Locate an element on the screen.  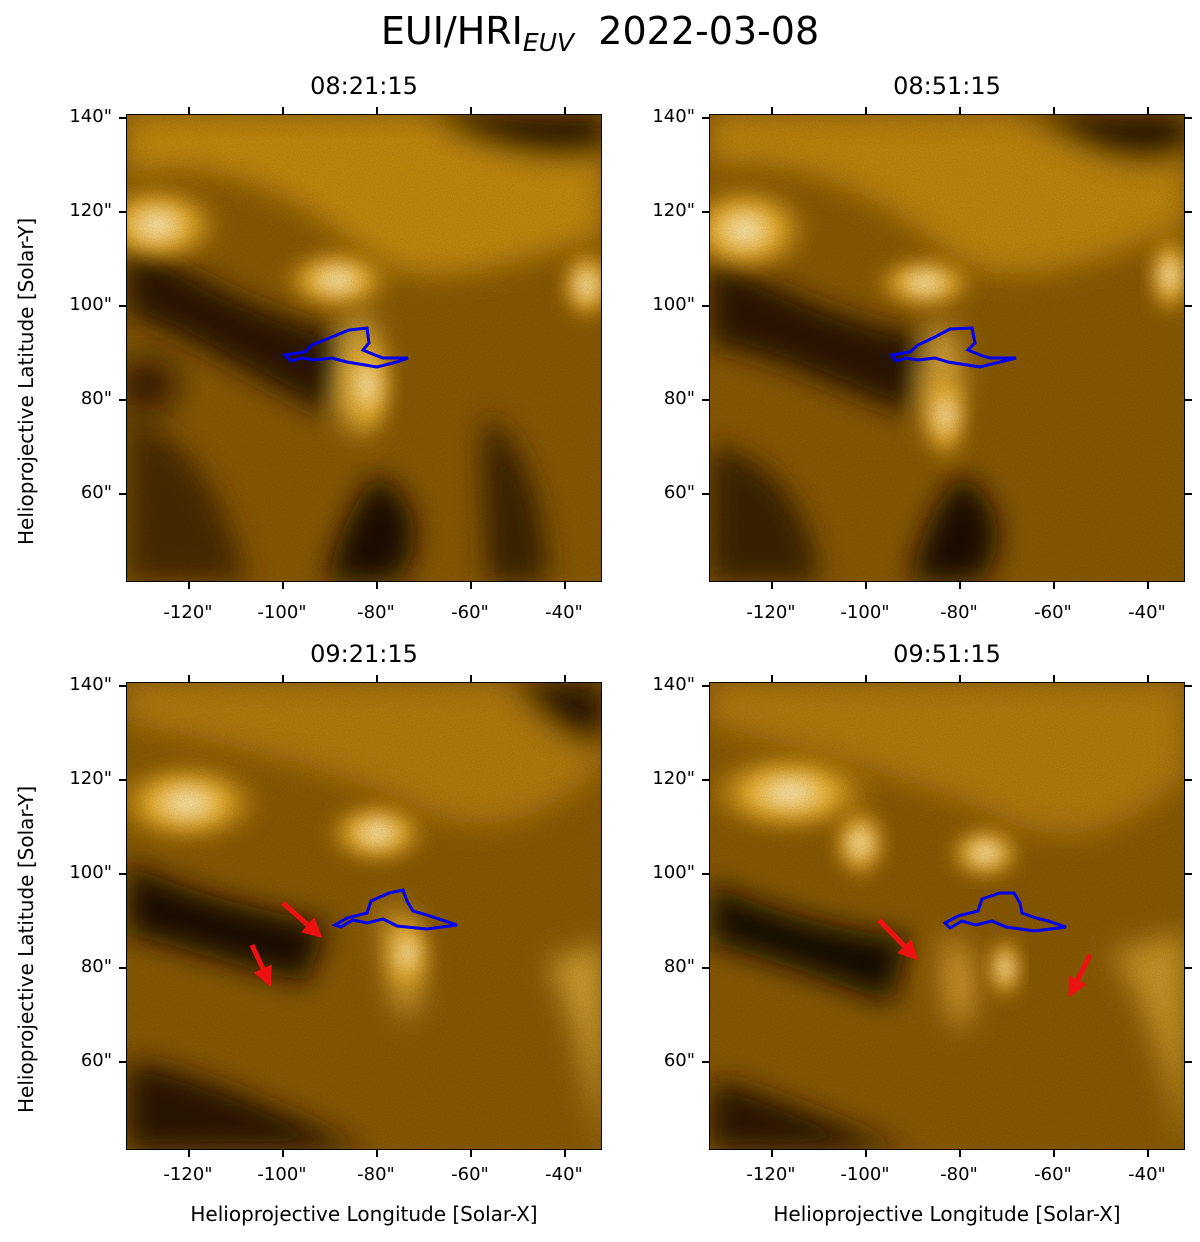
panel-3-image is located at coordinates (364, 916).